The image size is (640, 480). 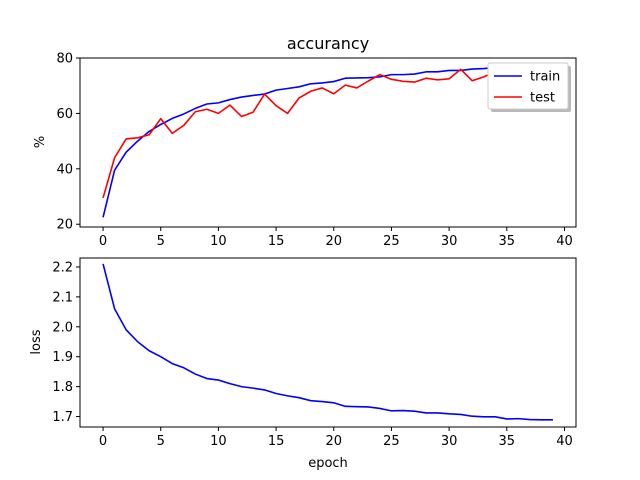 What do you see at coordinates (62, 357) in the screenshot?
I see `y-tick-label: 1.9` at bounding box center [62, 357].